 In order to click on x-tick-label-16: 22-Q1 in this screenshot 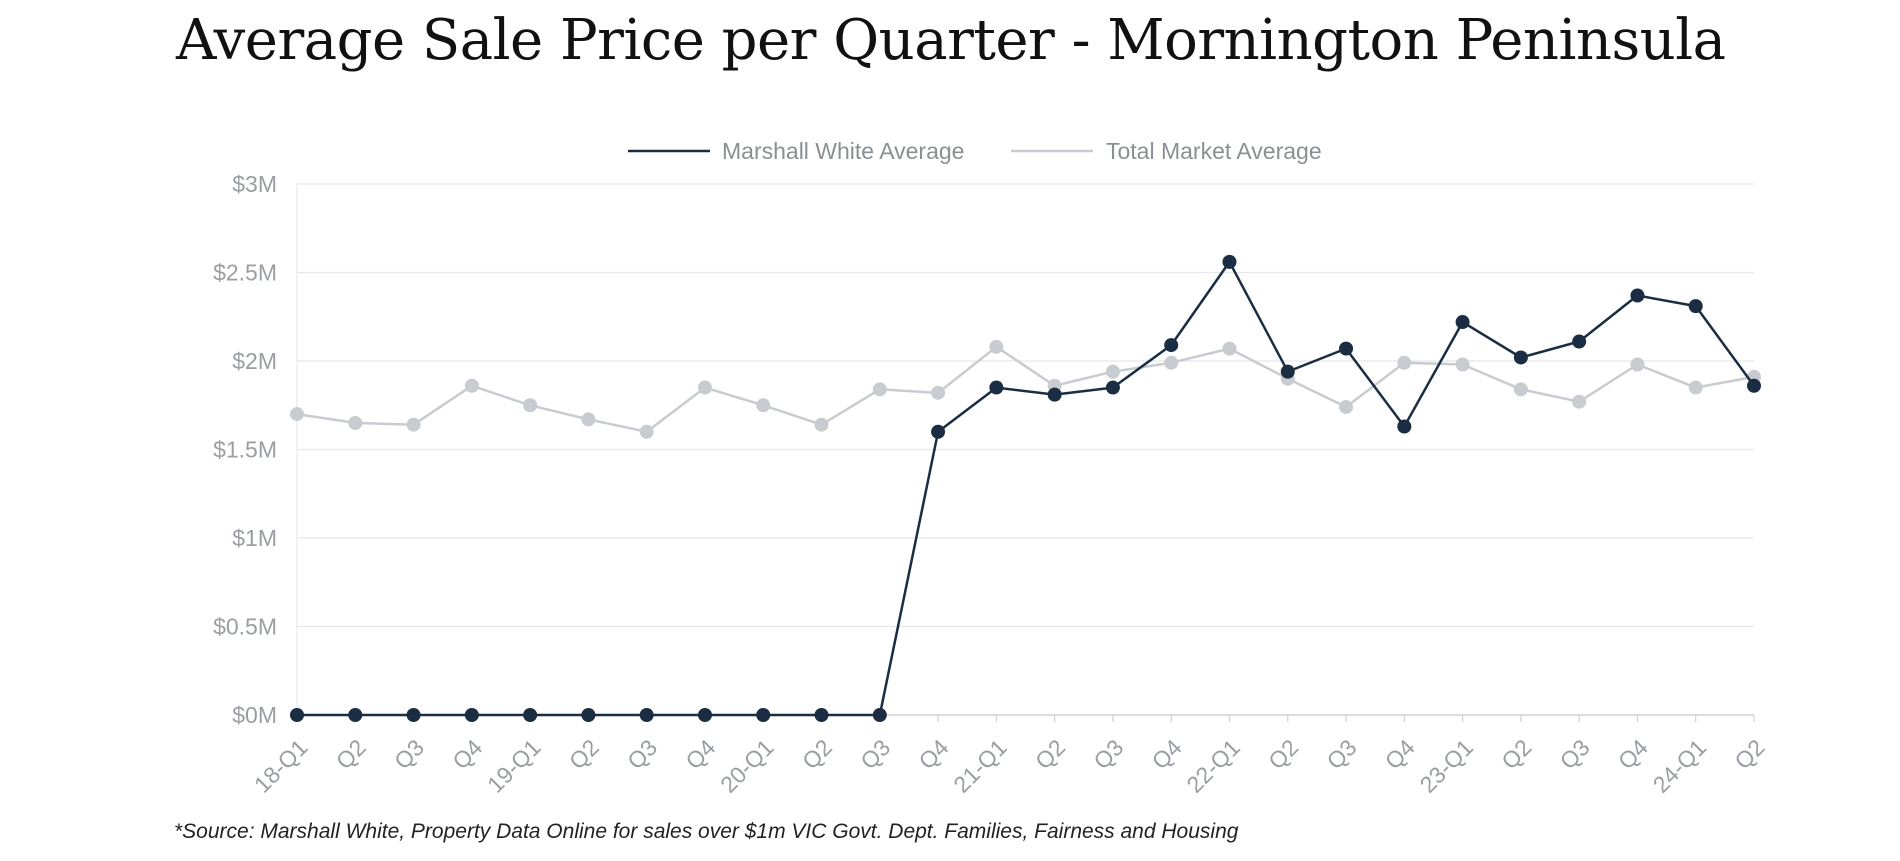, I will do `click(1213, 766)`.